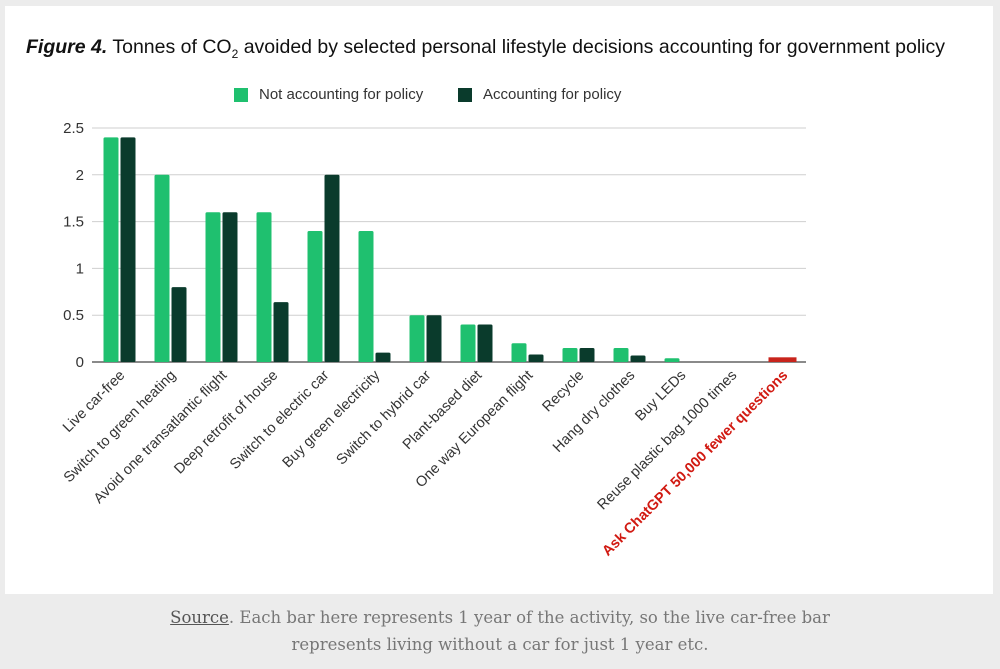 This screenshot has width=1000, height=669. What do you see at coordinates (332, 419) in the screenshot?
I see `category-label: Buy green electricity` at bounding box center [332, 419].